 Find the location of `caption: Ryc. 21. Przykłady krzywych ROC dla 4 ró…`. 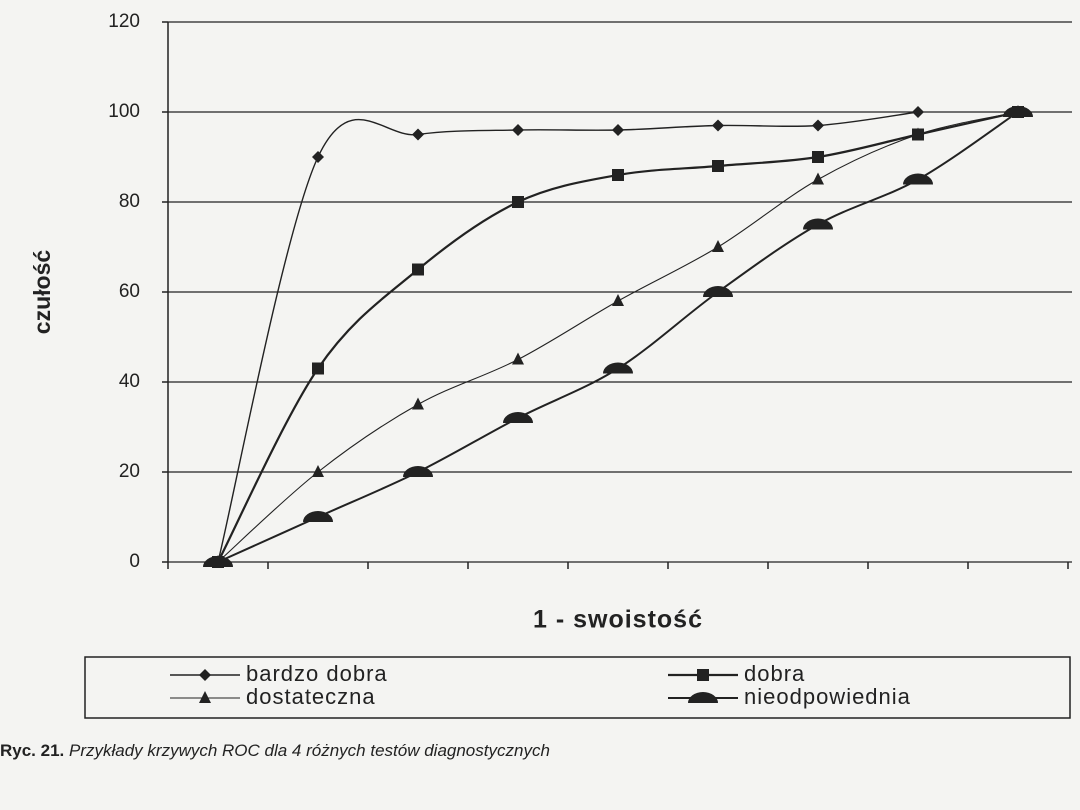

caption: Ryc. 21. Przykłady krzywych ROC dla 4 ró… is located at coordinates (275, 750).